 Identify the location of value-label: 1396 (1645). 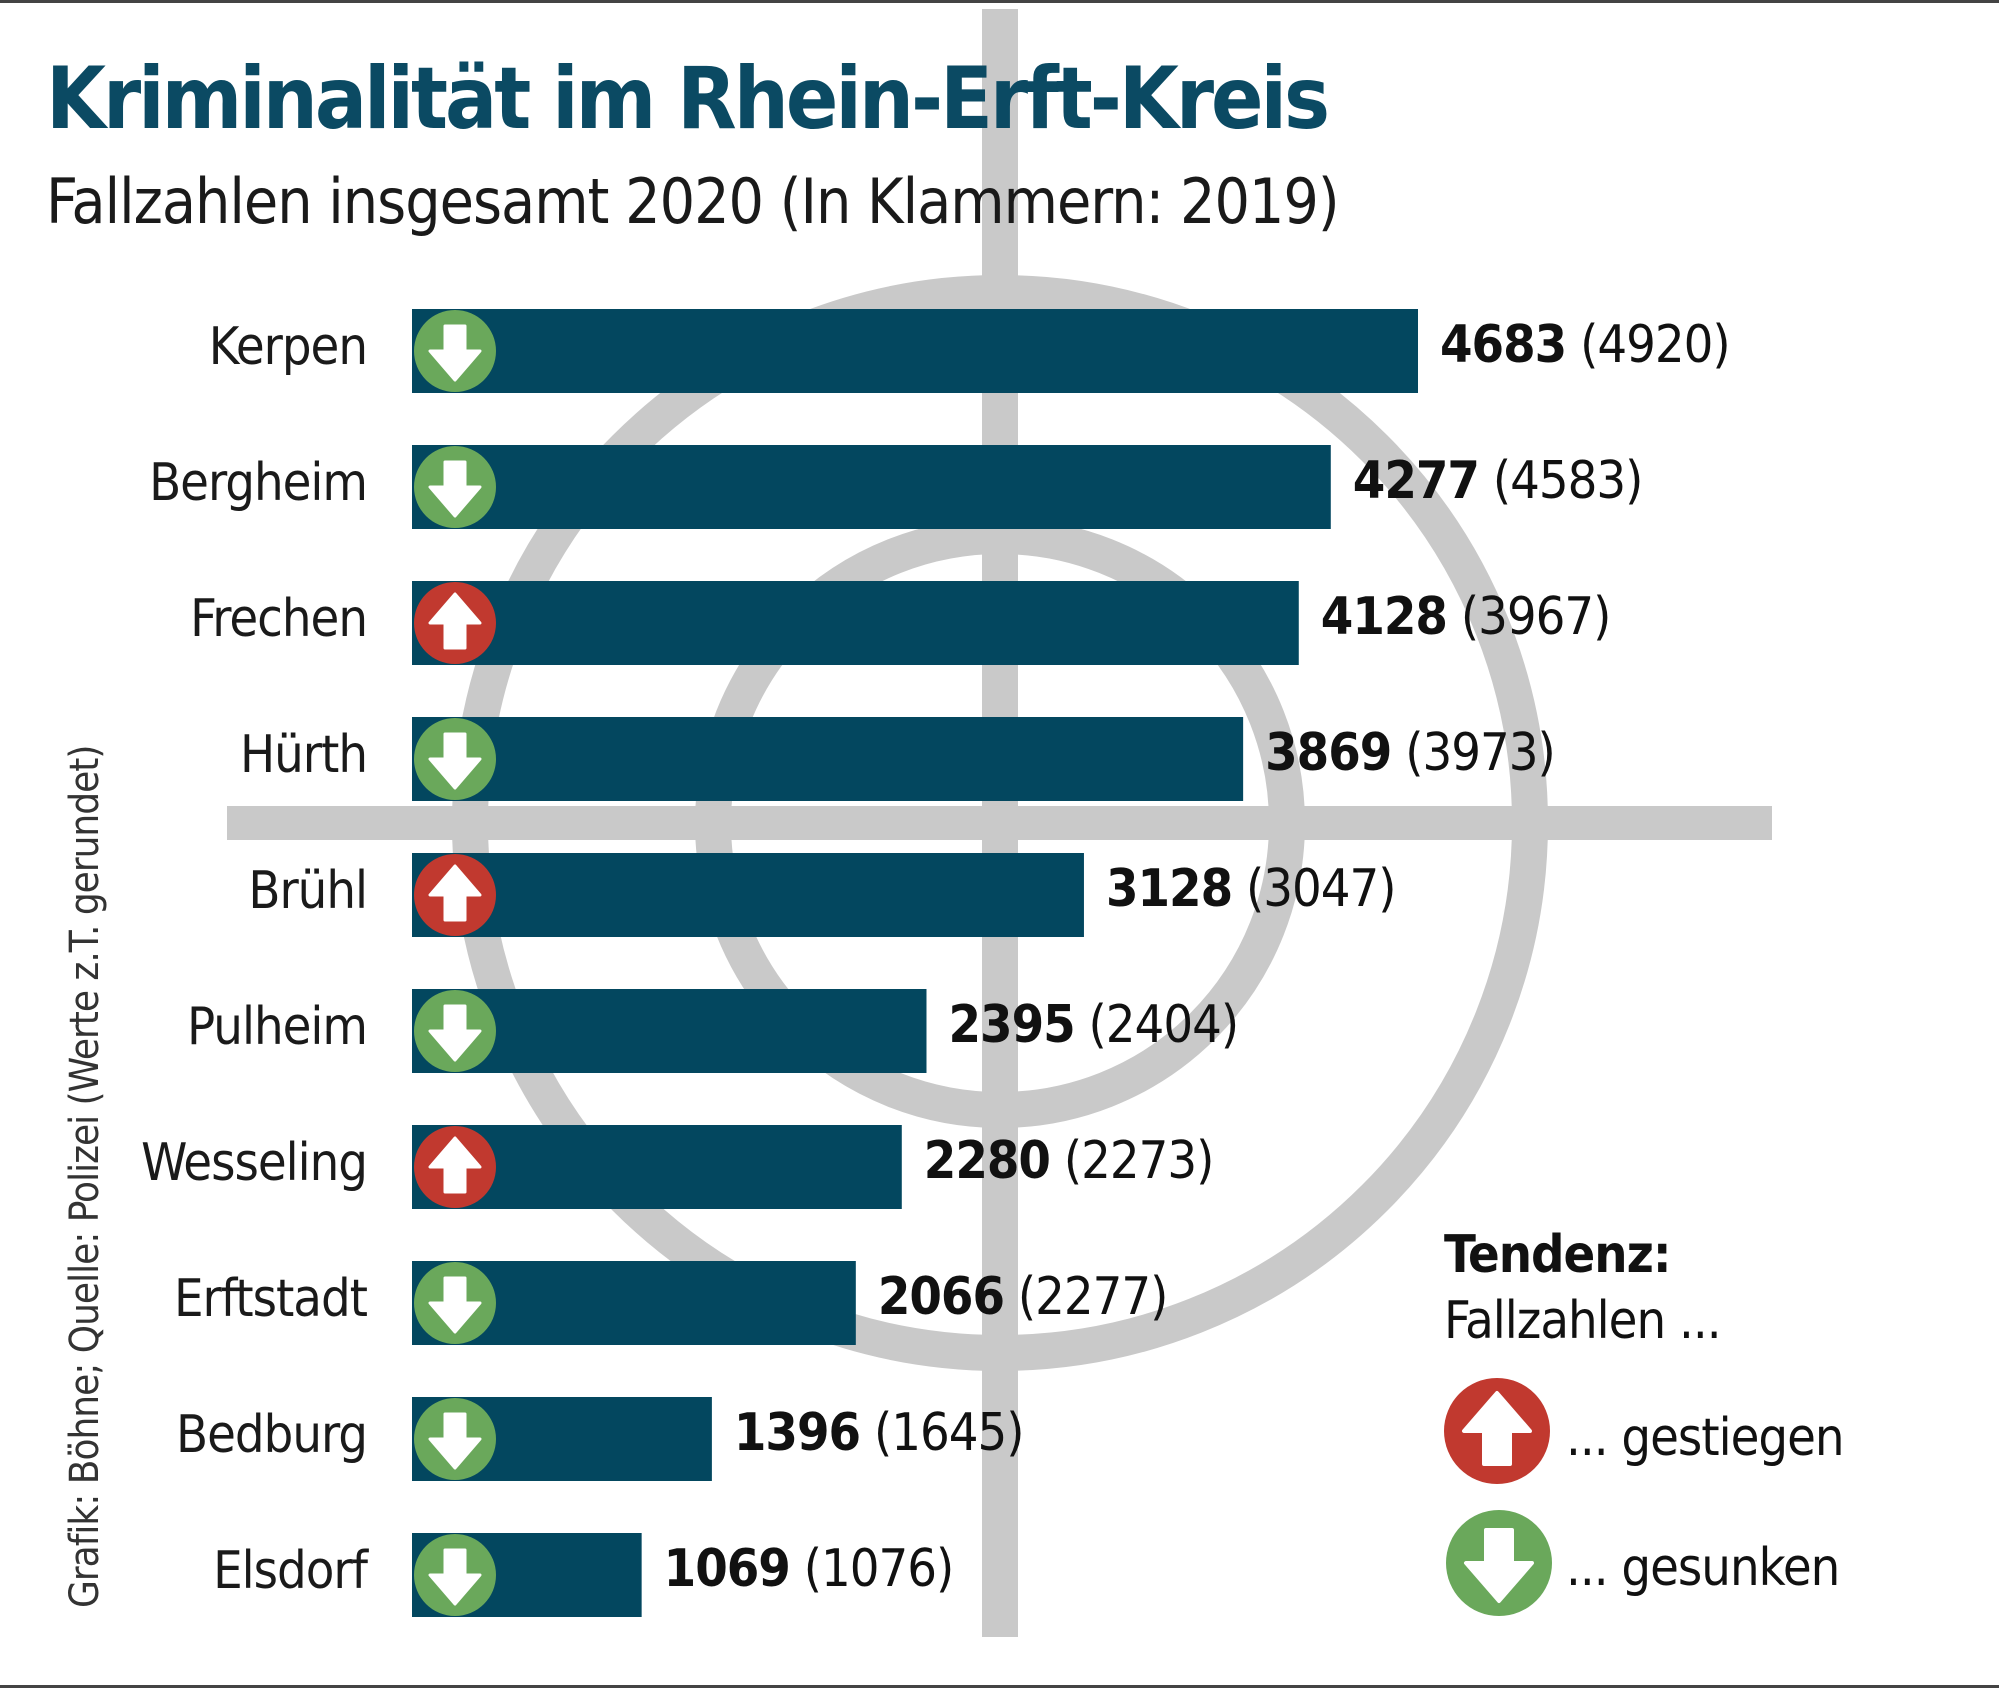
(879, 1433).